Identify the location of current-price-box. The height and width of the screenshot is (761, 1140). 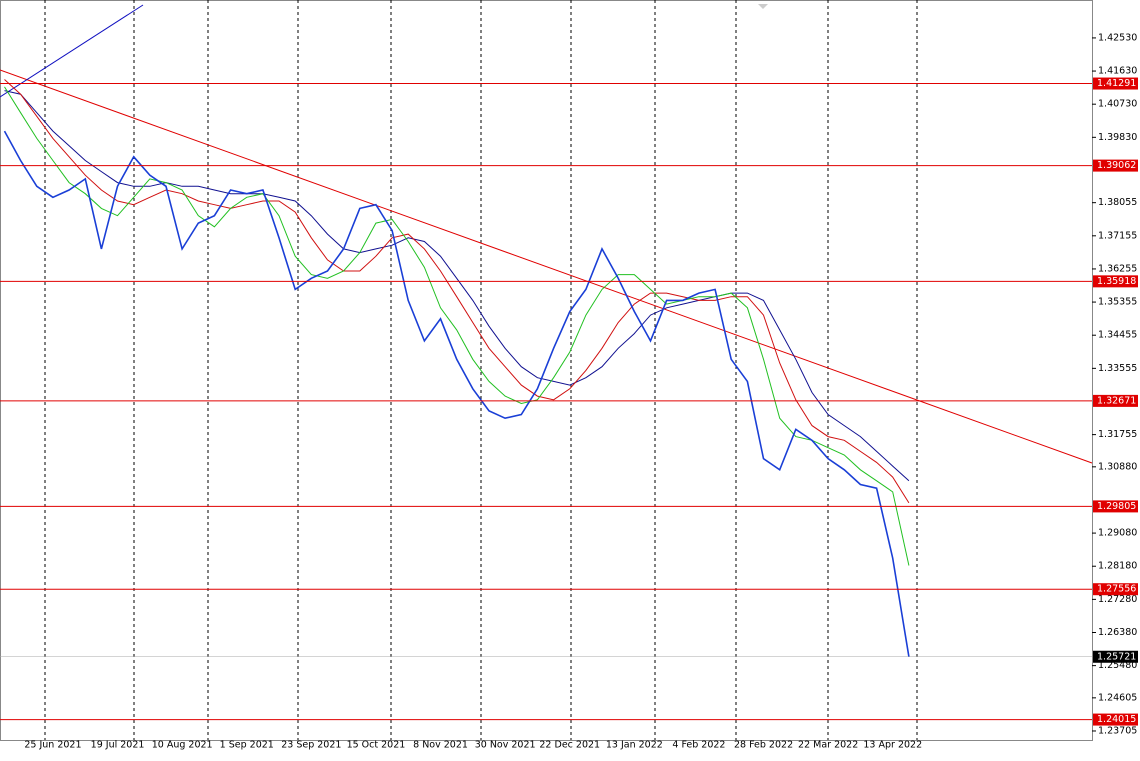
(1115, 656).